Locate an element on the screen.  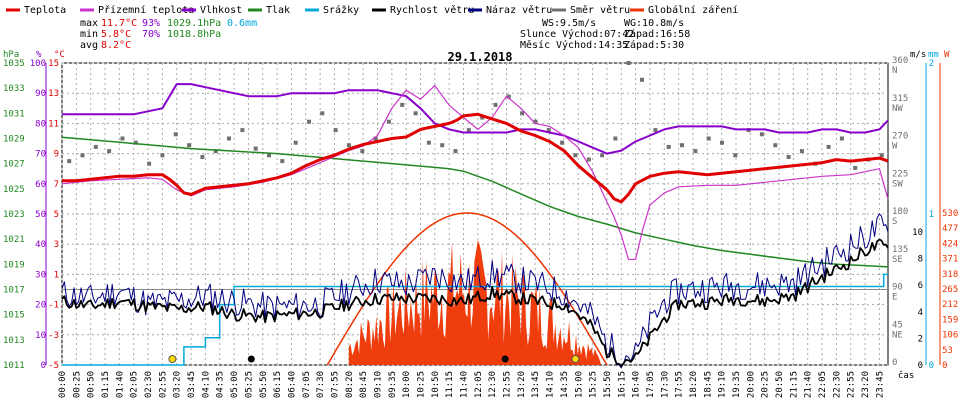
hum-tick-label: 40 is located at coordinates (40, 245).